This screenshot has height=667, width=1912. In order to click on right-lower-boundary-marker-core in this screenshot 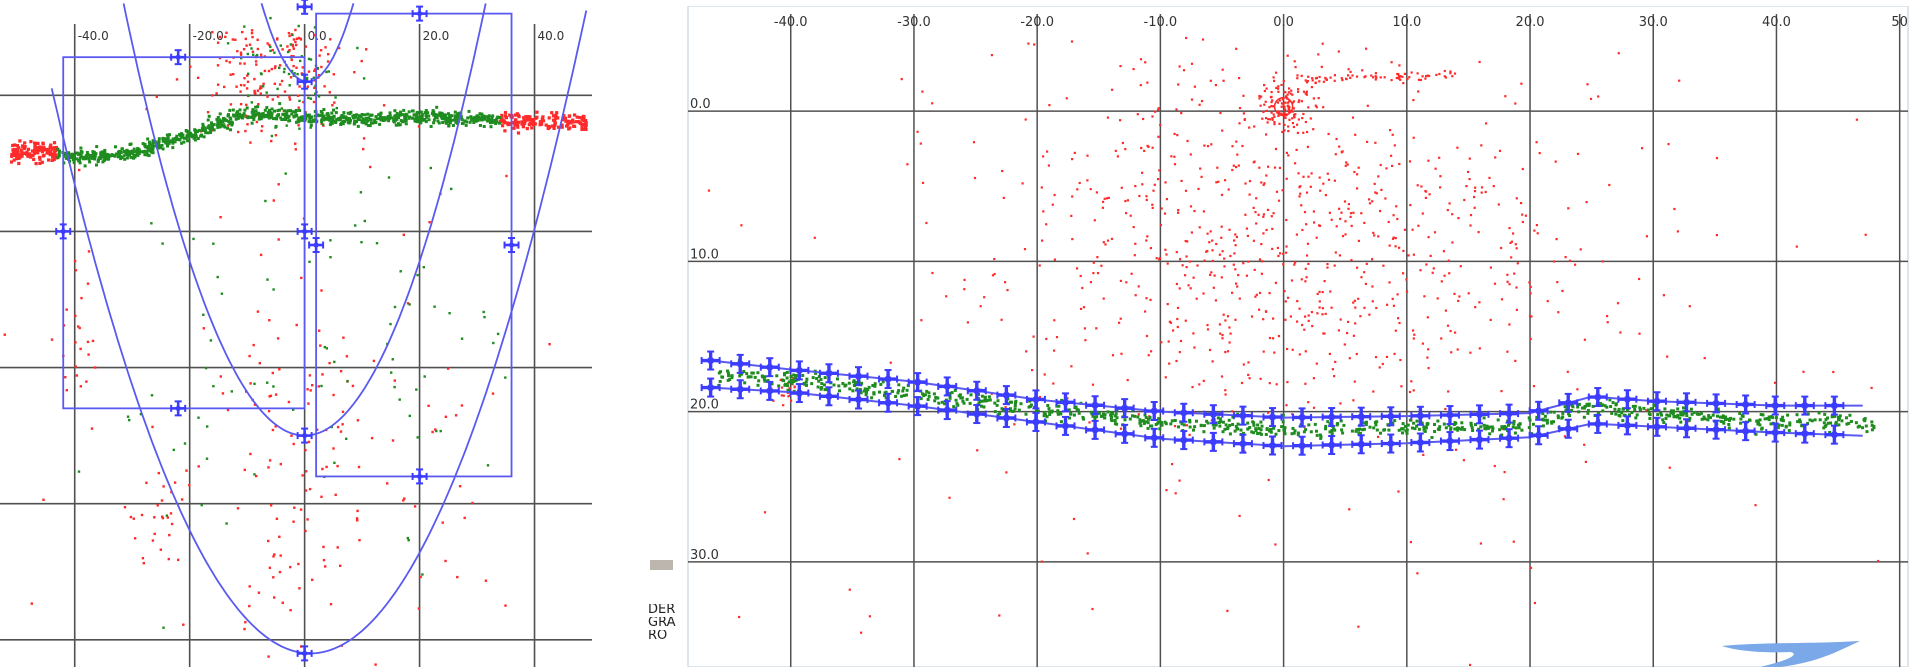, I will do `click(977, 414)`.